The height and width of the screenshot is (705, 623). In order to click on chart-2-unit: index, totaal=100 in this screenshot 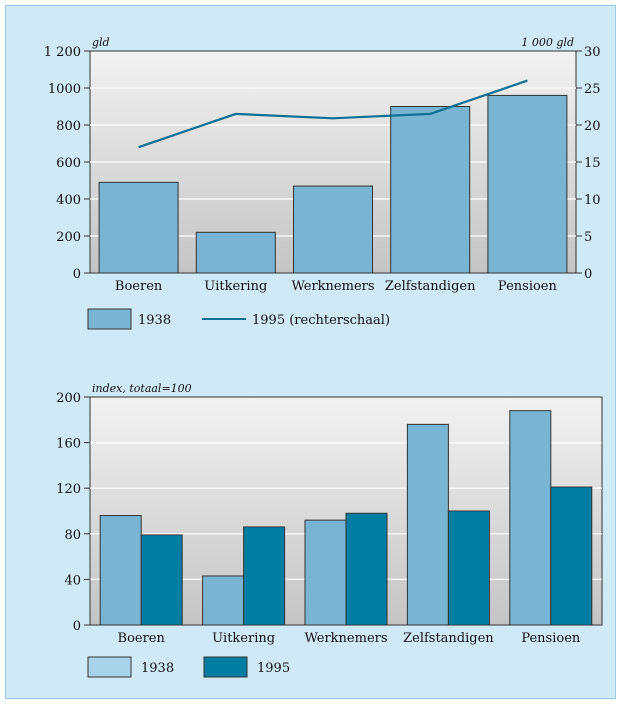, I will do `click(142, 388)`.